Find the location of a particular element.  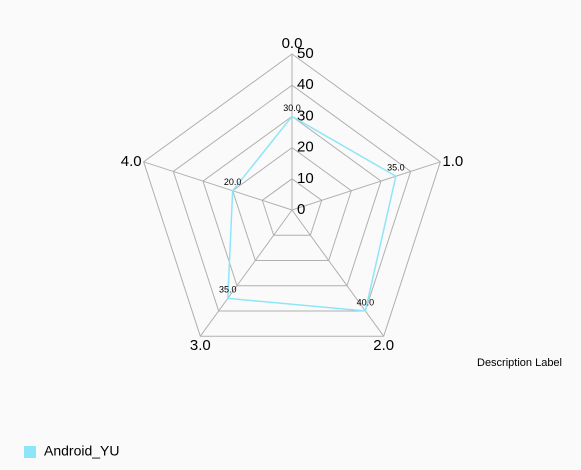

category-label: 3.0 is located at coordinates (200, 345).